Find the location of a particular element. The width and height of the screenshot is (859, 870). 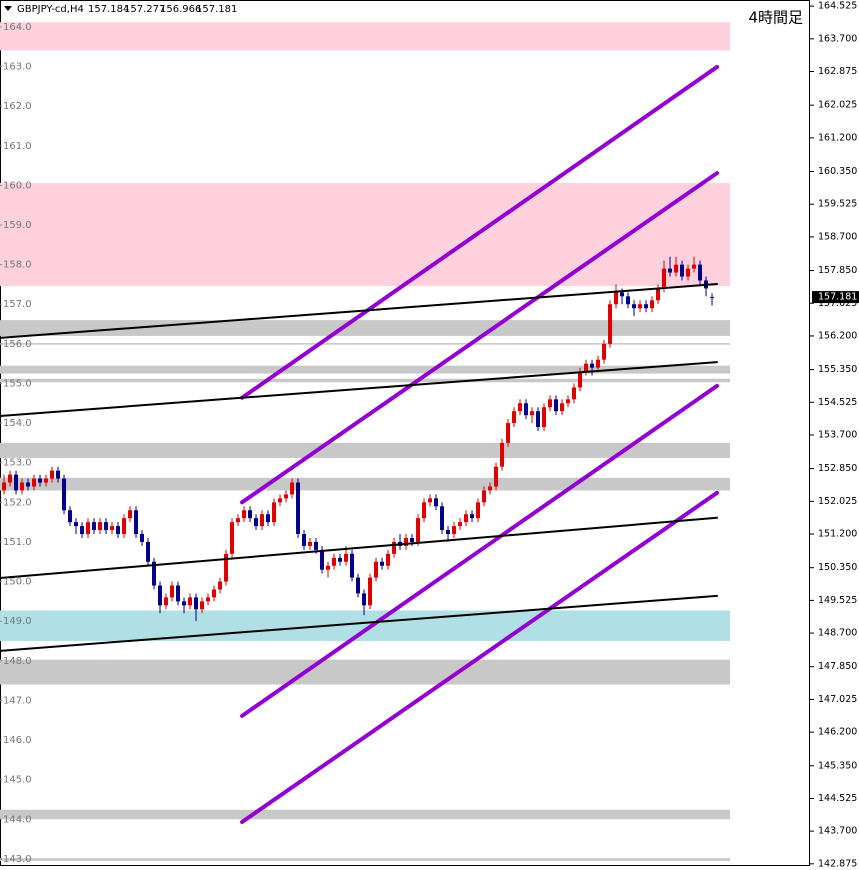

inner-tick-label: 162.0 is located at coordinates (17, 106).